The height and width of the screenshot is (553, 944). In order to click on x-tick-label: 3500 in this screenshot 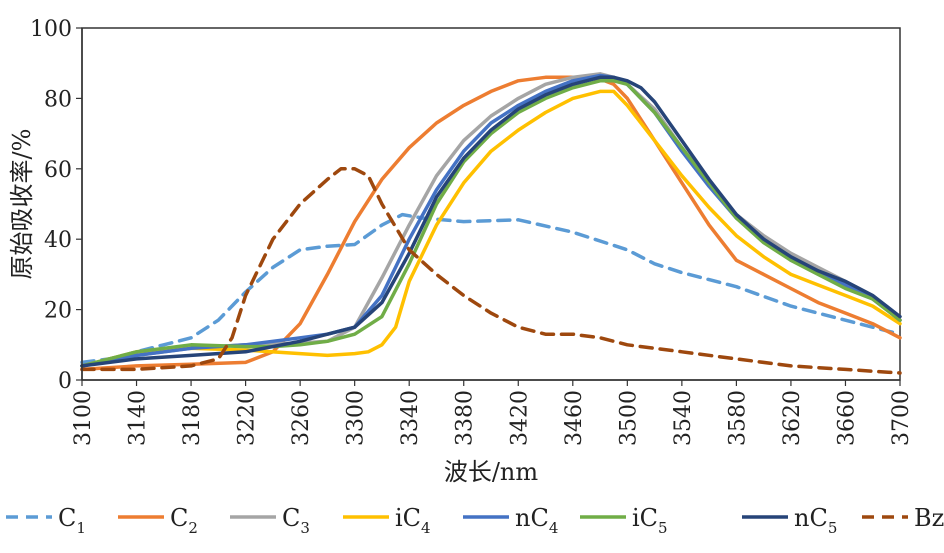, I will do `click(628, 418)`.